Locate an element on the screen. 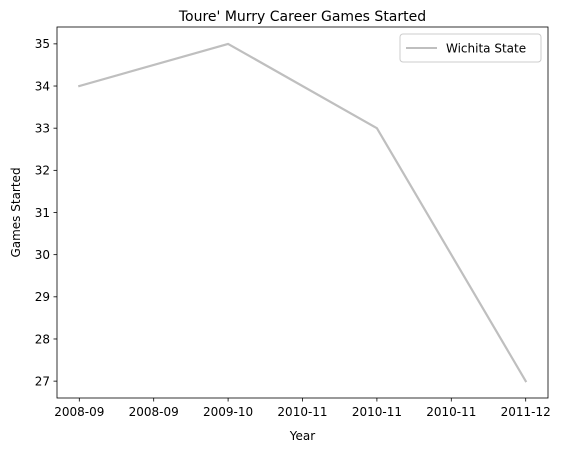 The image size is (569, 453). legend: Wichita State is located at coordinates (470, 48).